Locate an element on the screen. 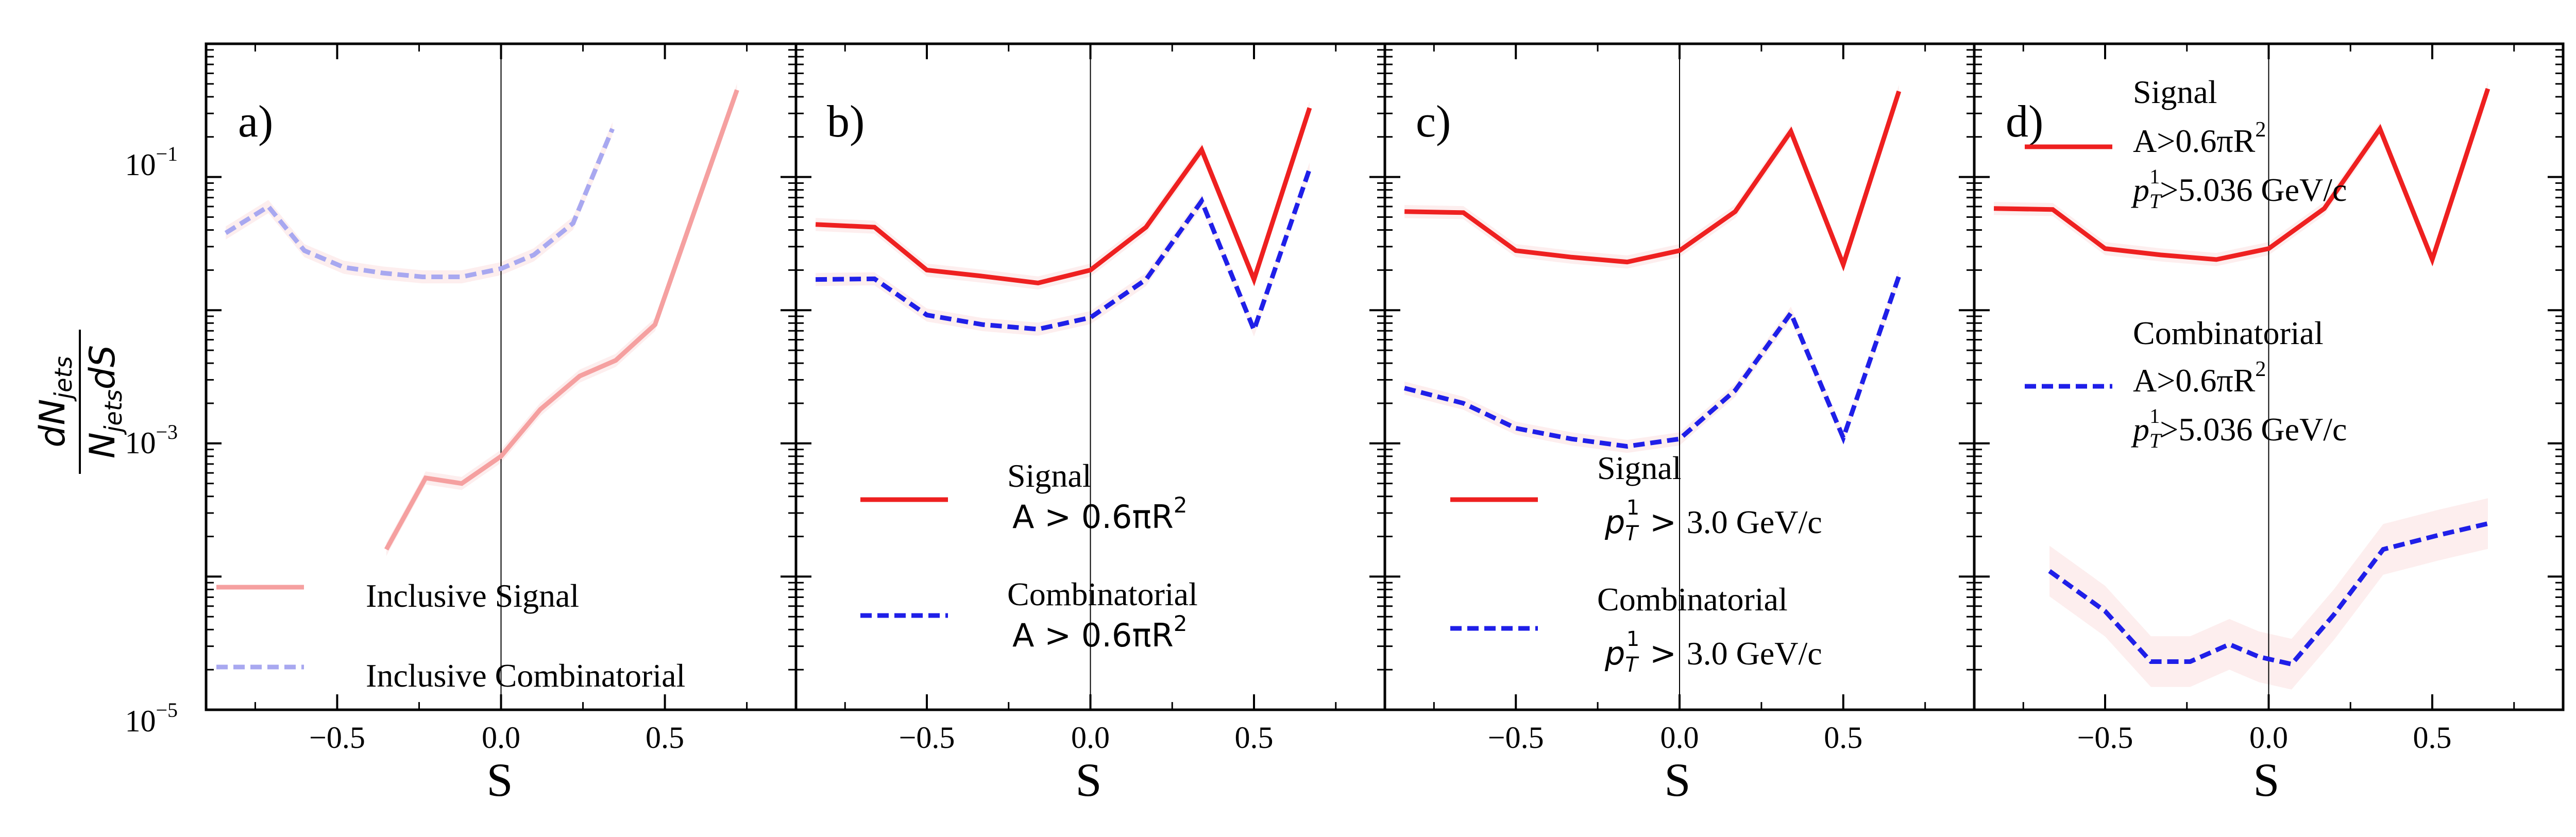 This screenshot has width=2576, height=837. ylabel-numerator-sub: jets is located at coordinates (63, 379).